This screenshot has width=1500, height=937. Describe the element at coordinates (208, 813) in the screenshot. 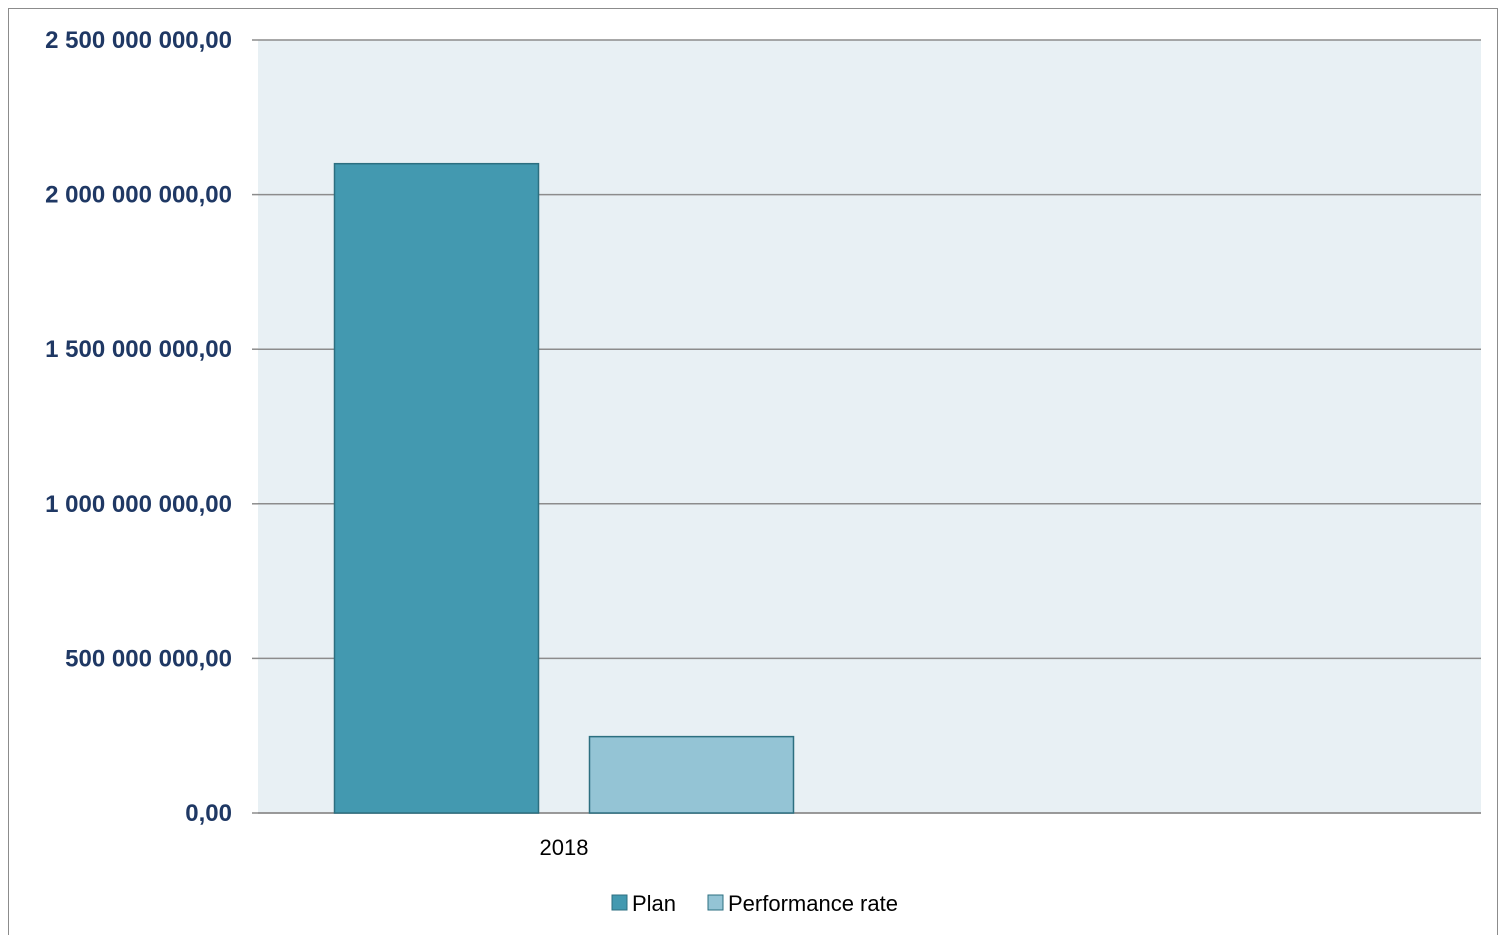

I see `y-tick-label: 0,00` at that location.